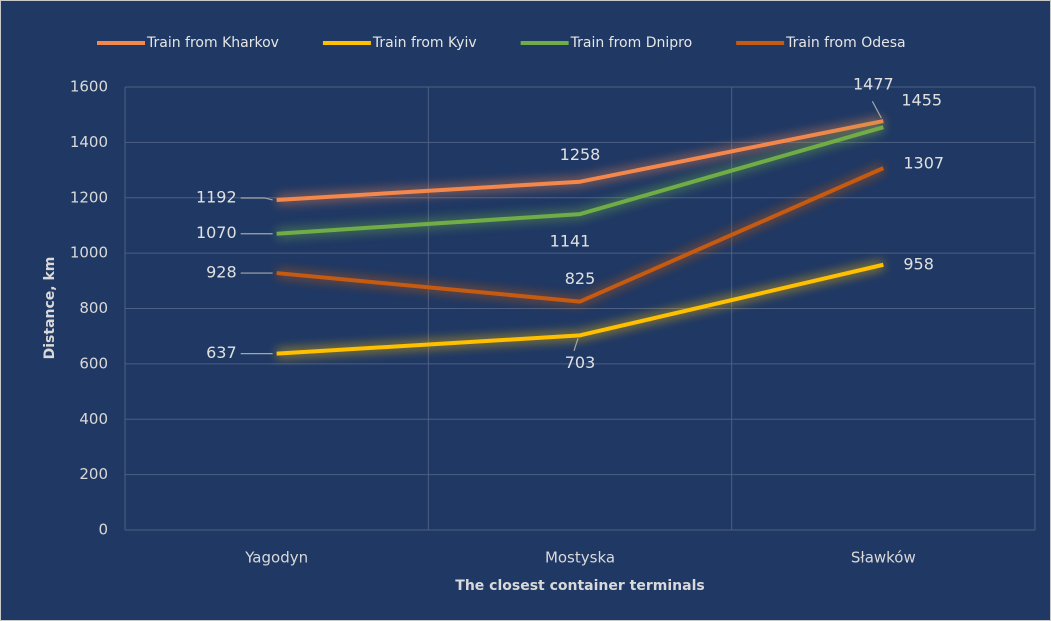  I want to click on x-tick-label: Yagodyn, so click(276, 558).